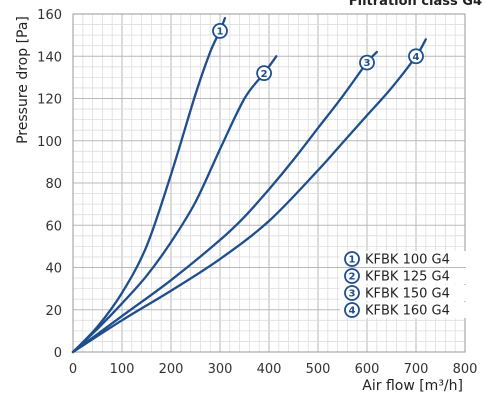  What do you see at coordinates (407, 294) in the screenshot?
I see `legend-label: KFBK 150 G4` at bounding box center [407, 294].